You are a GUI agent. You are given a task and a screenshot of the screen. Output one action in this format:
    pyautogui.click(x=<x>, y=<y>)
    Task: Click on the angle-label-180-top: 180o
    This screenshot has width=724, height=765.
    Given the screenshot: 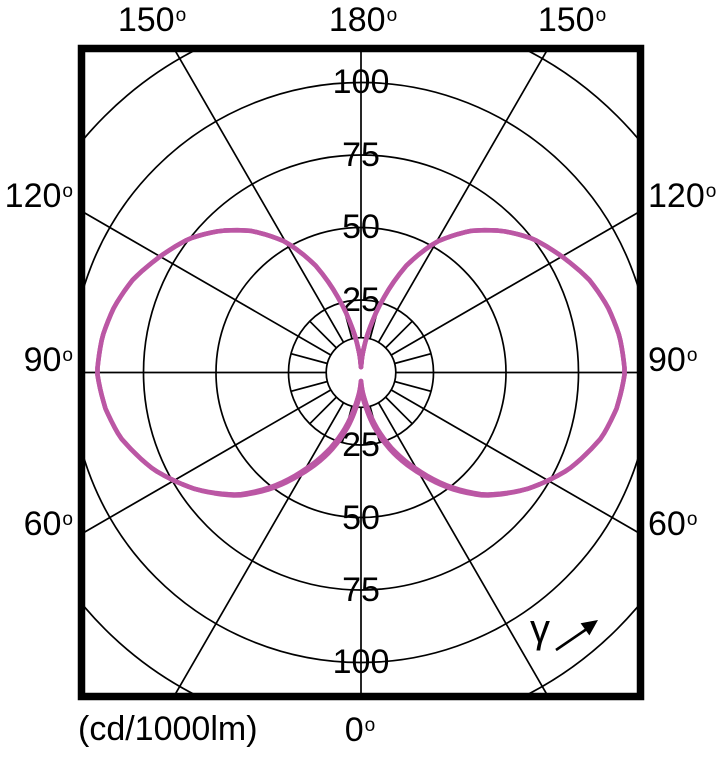 What is the action you would take?
    pyautogui.click(x=363, y=20)
    